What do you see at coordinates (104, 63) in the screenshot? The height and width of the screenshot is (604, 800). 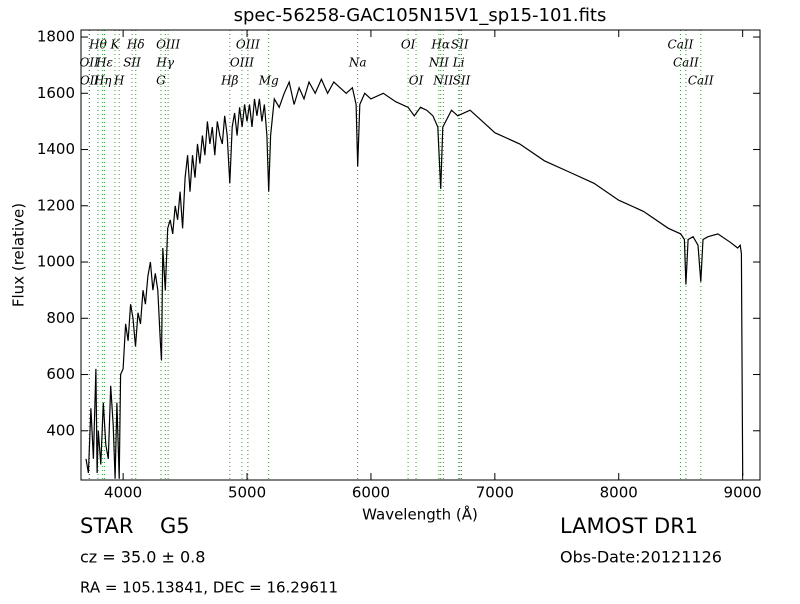 I see `spectral-line-label: Hε` at bounding box center [104, 63].